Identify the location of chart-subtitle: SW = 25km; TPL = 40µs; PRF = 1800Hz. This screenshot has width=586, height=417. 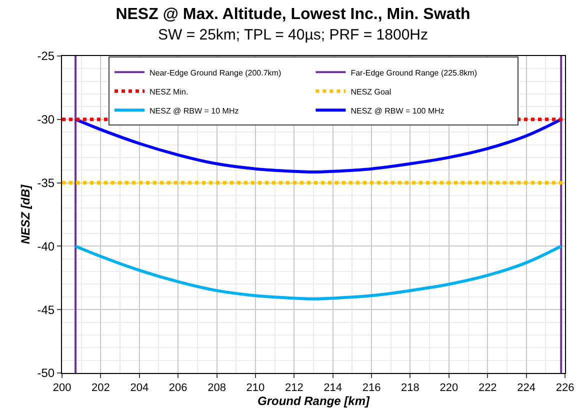
(293, 35).